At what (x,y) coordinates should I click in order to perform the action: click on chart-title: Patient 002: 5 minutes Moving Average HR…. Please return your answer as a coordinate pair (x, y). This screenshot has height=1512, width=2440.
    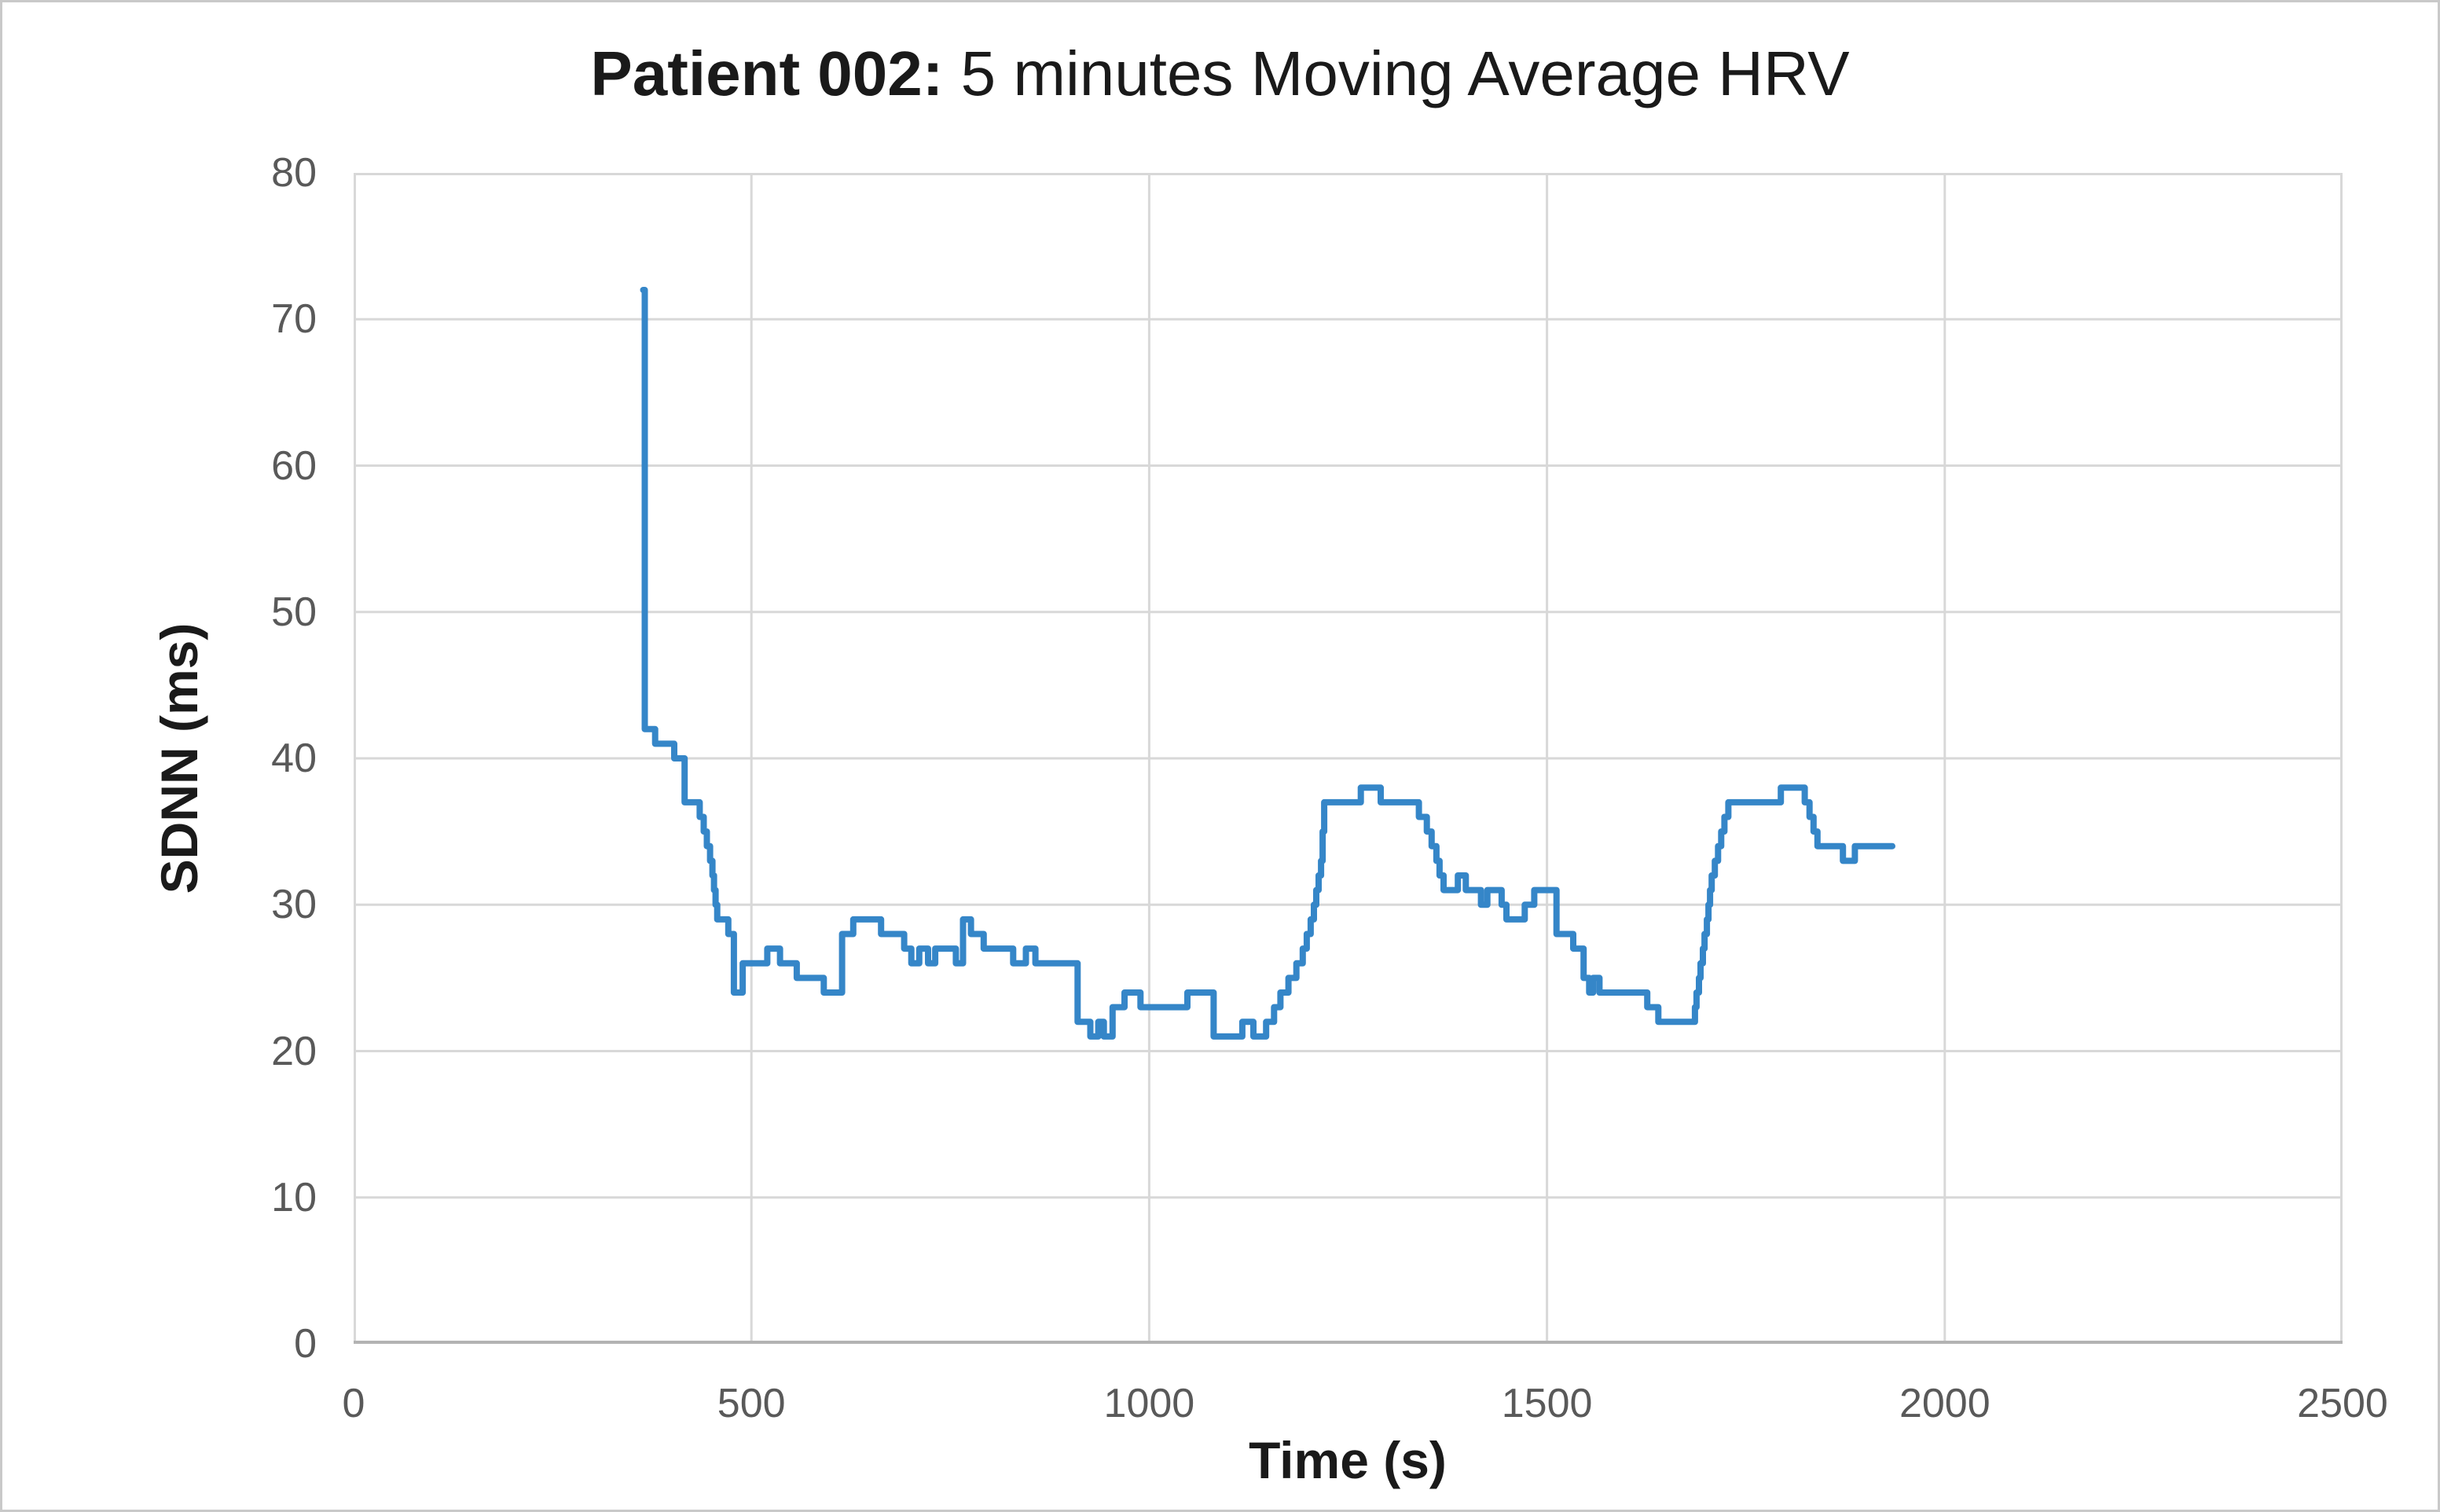
    Looking at the image, I should click on (1220, 74).